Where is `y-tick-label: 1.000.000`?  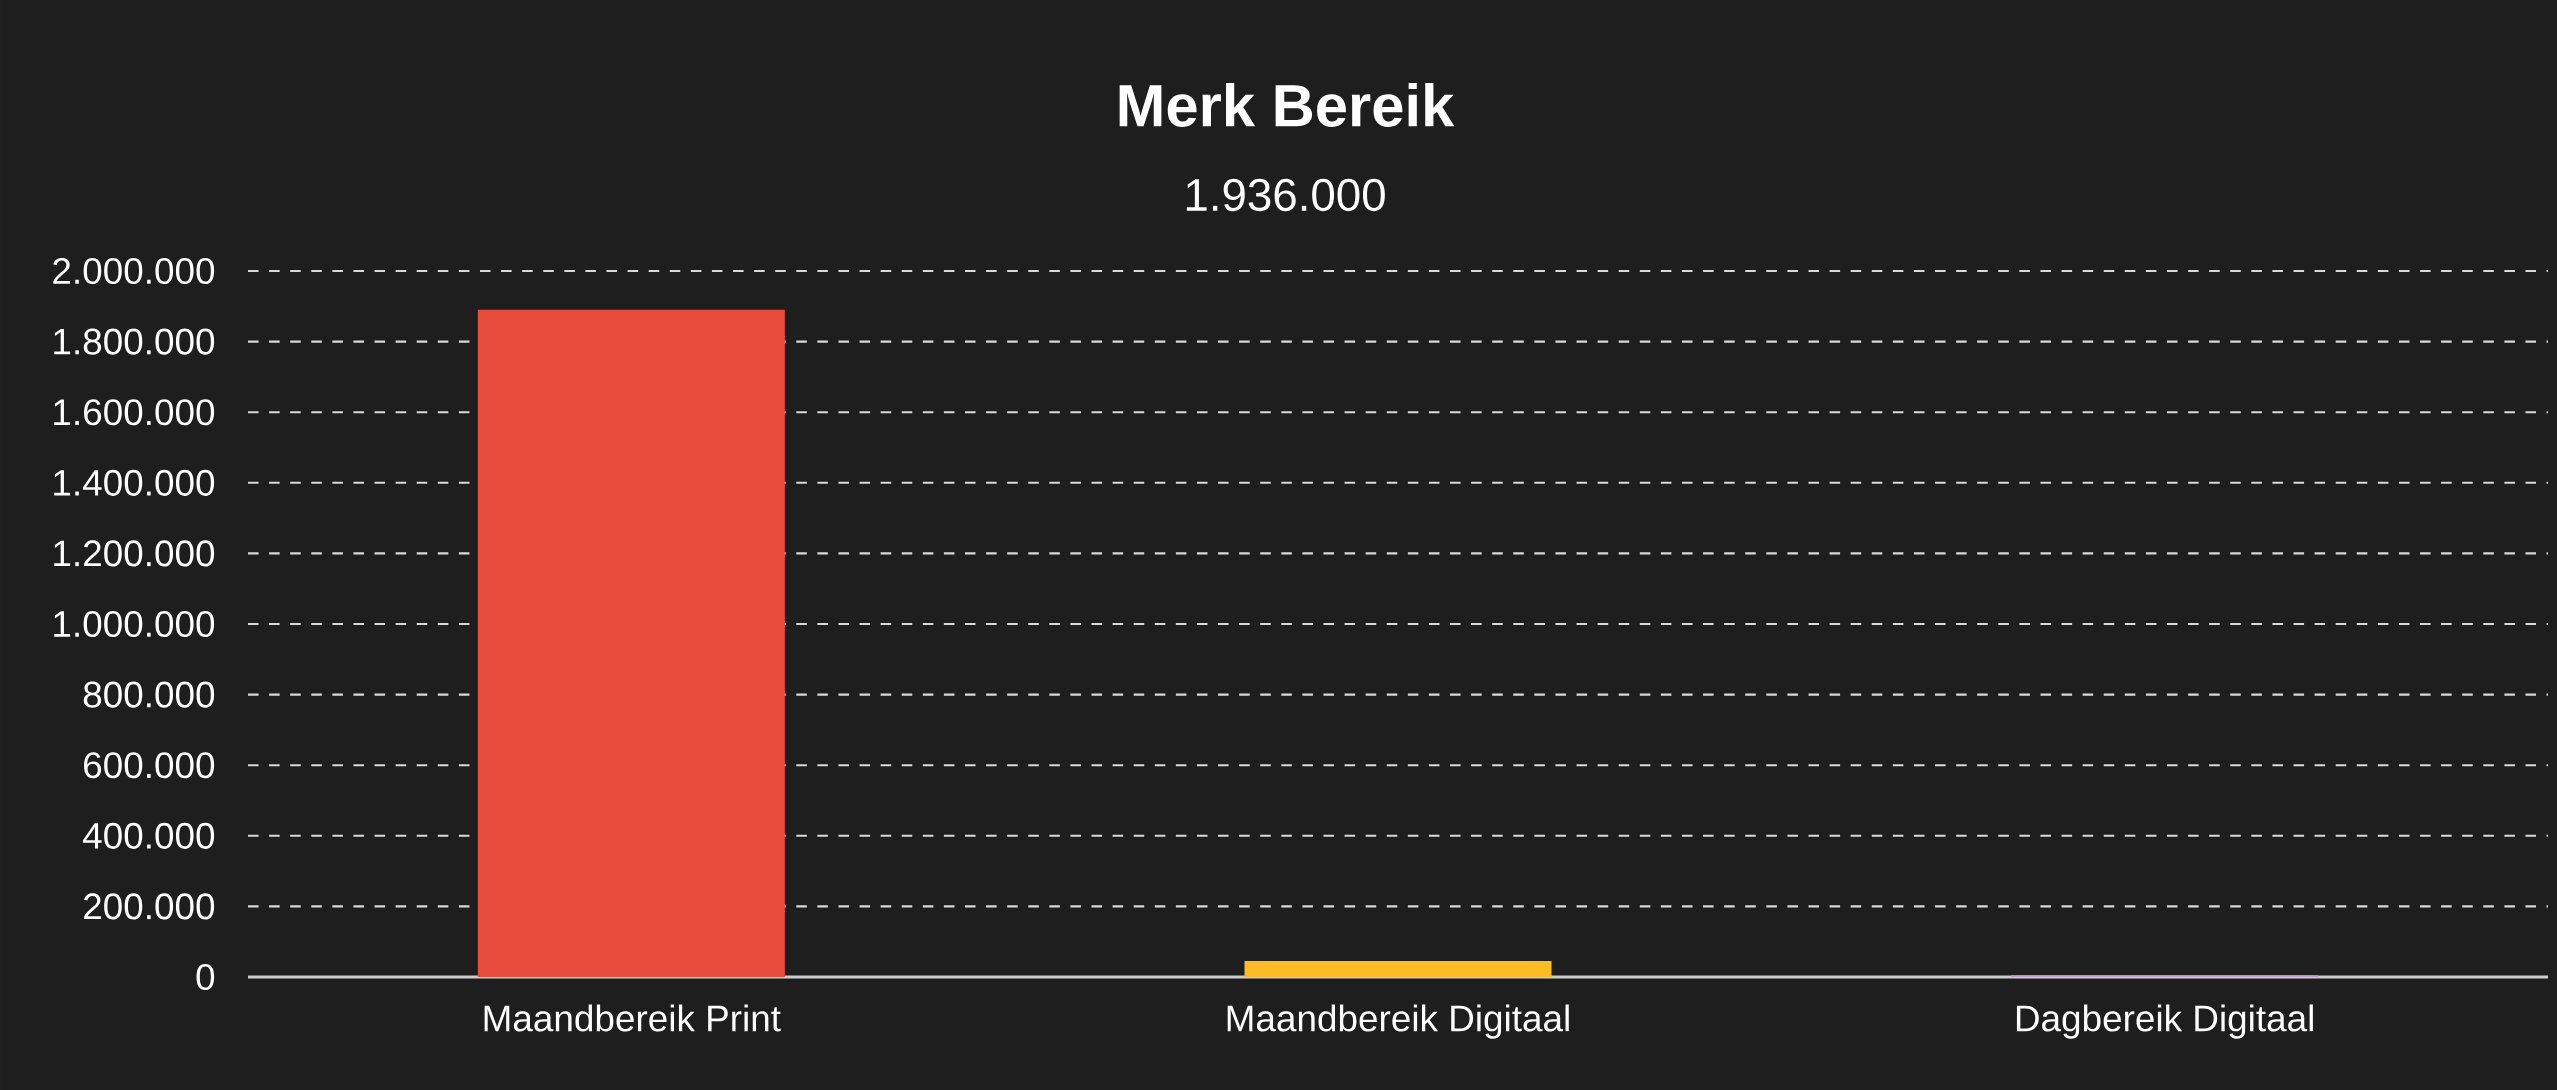
y-tick-label: 1.000.000 is located at coordinates (134, 624).